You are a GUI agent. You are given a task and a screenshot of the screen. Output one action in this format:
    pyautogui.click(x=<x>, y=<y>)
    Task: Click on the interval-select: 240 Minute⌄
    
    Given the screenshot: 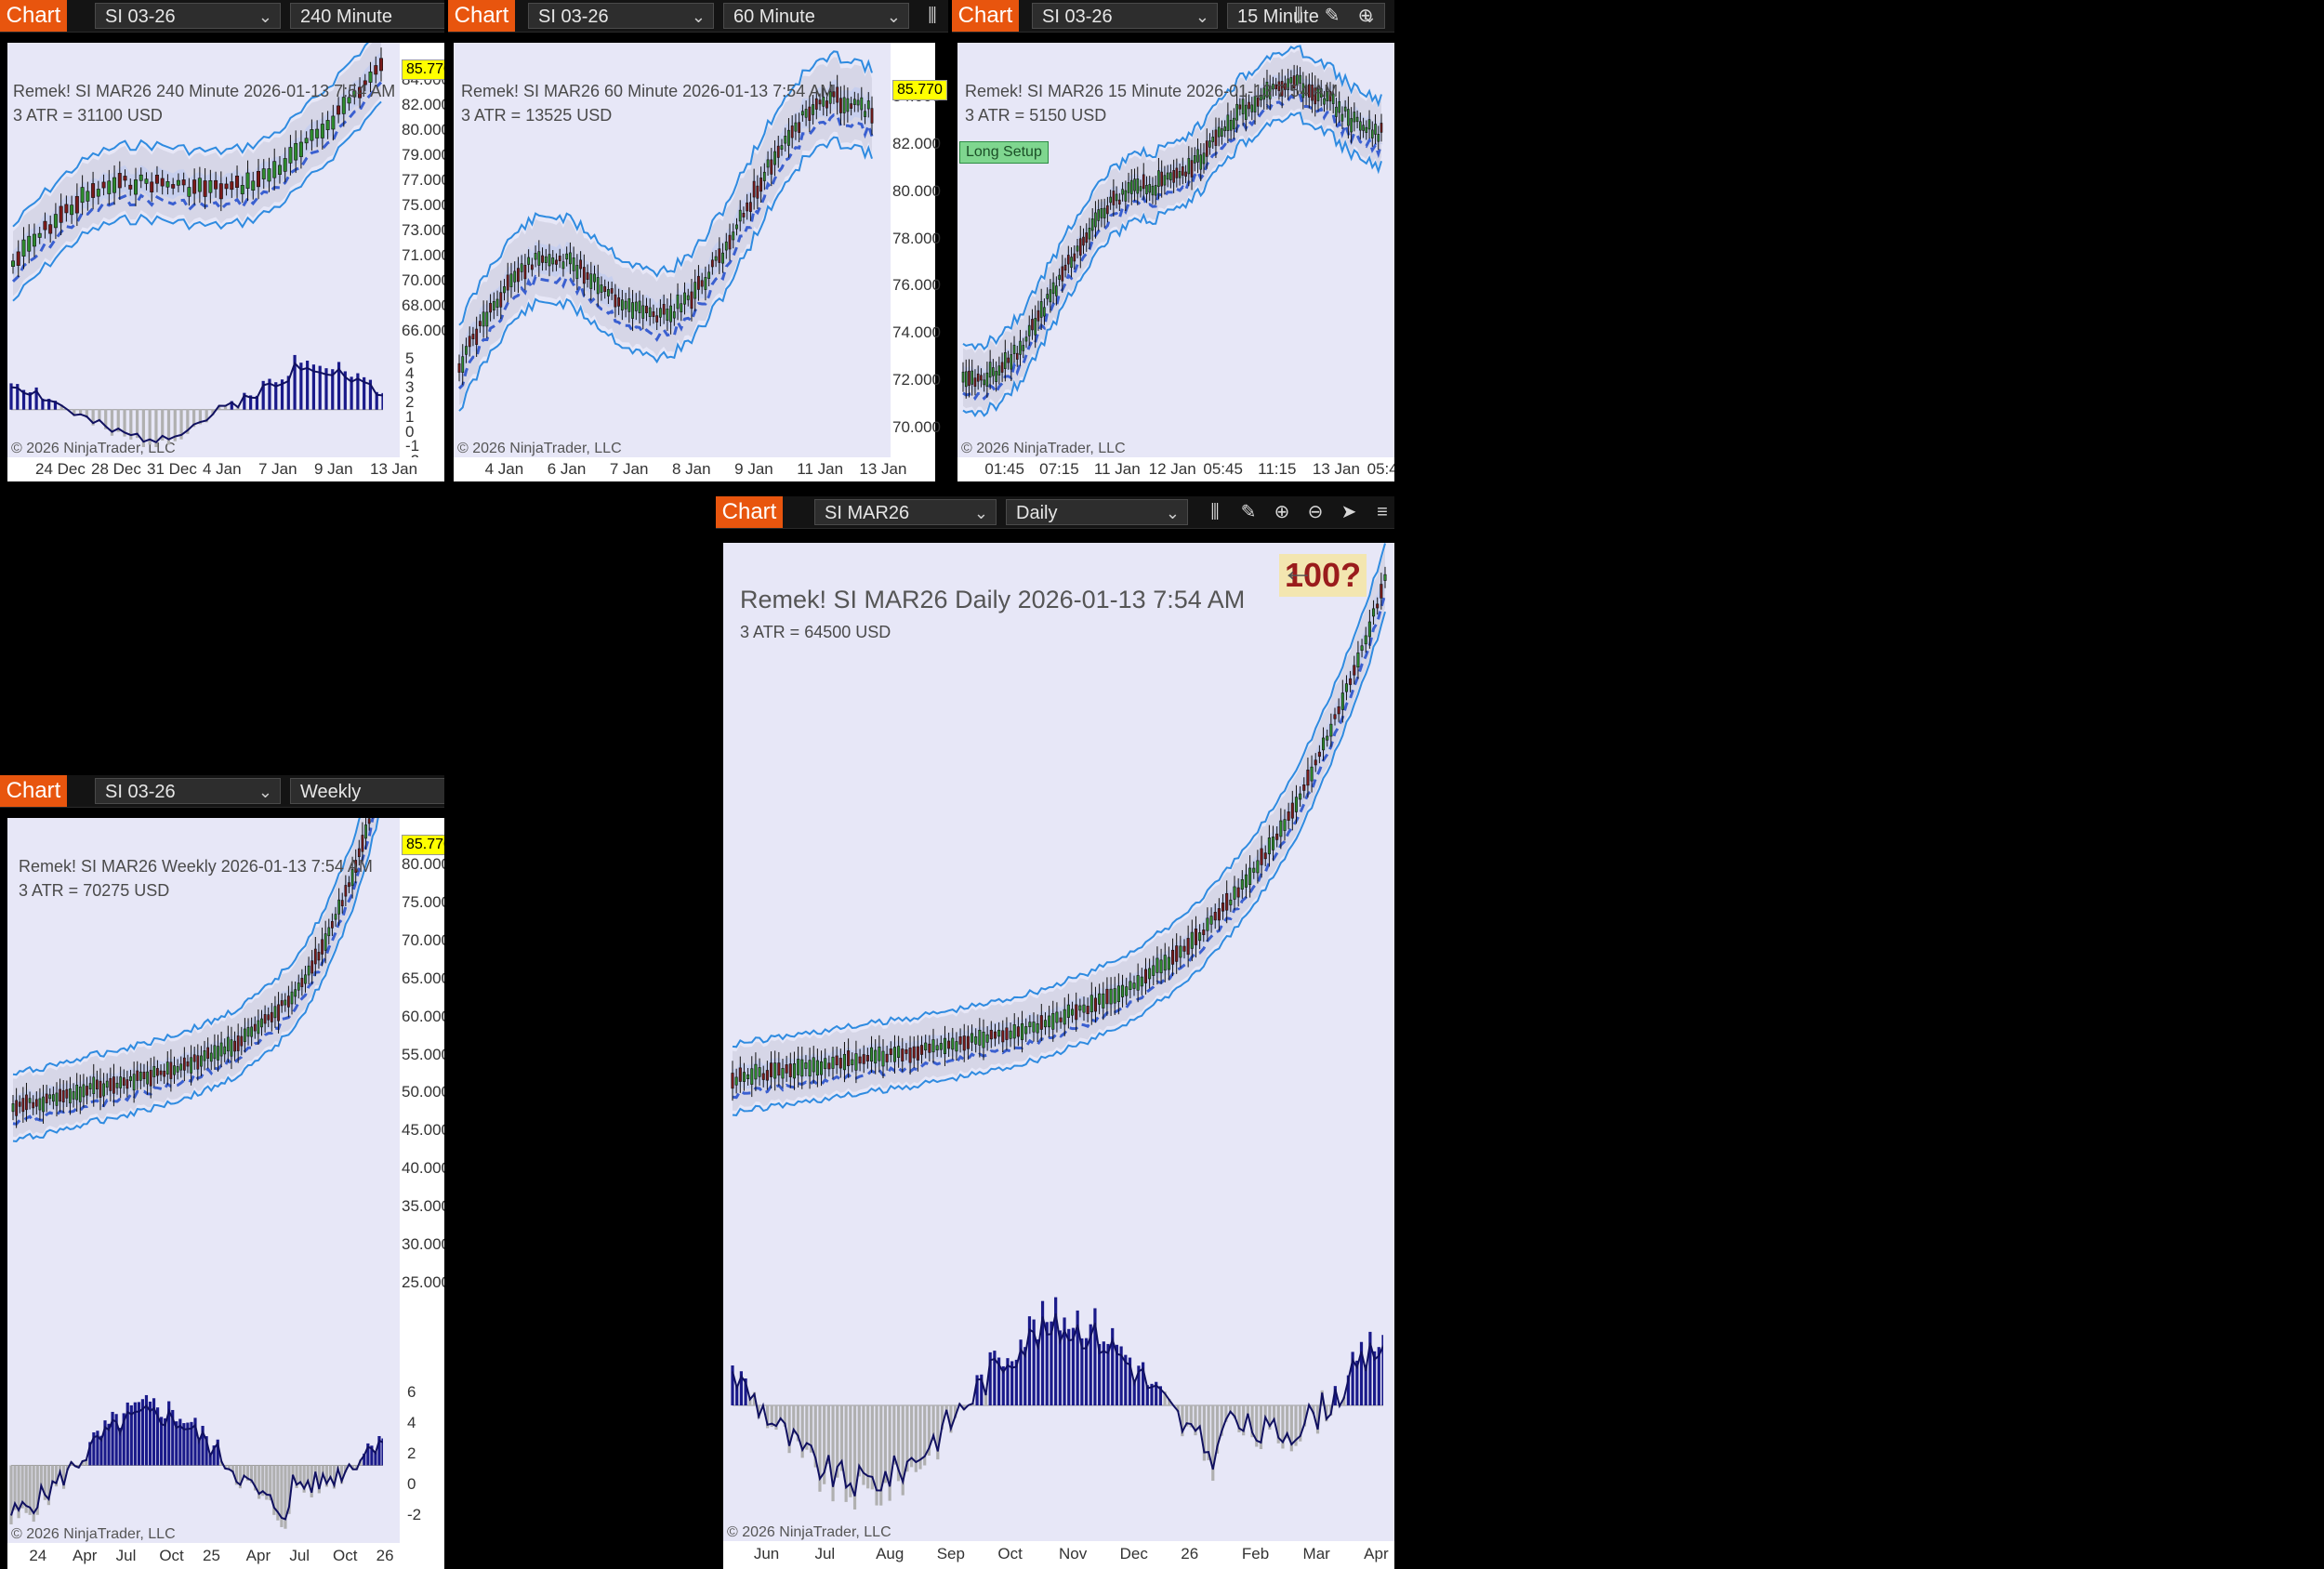 What is the action you would take?
    pyautogui.click(x=367, y=16)
    